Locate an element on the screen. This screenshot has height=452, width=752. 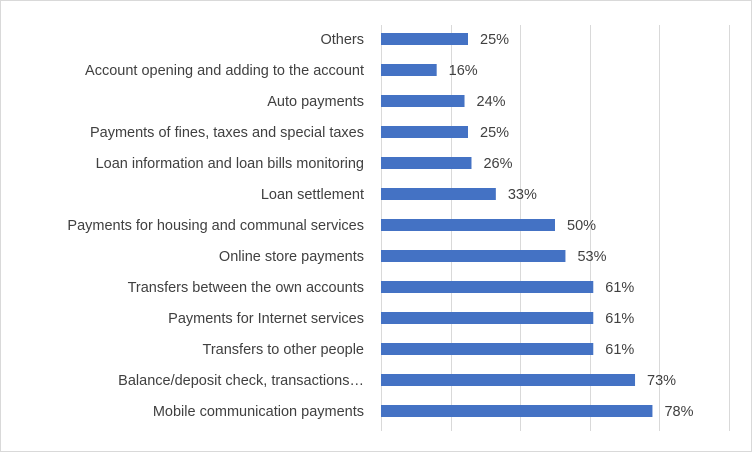
category-label: Transfers between the own accounts is located at coordinates (246, 288).